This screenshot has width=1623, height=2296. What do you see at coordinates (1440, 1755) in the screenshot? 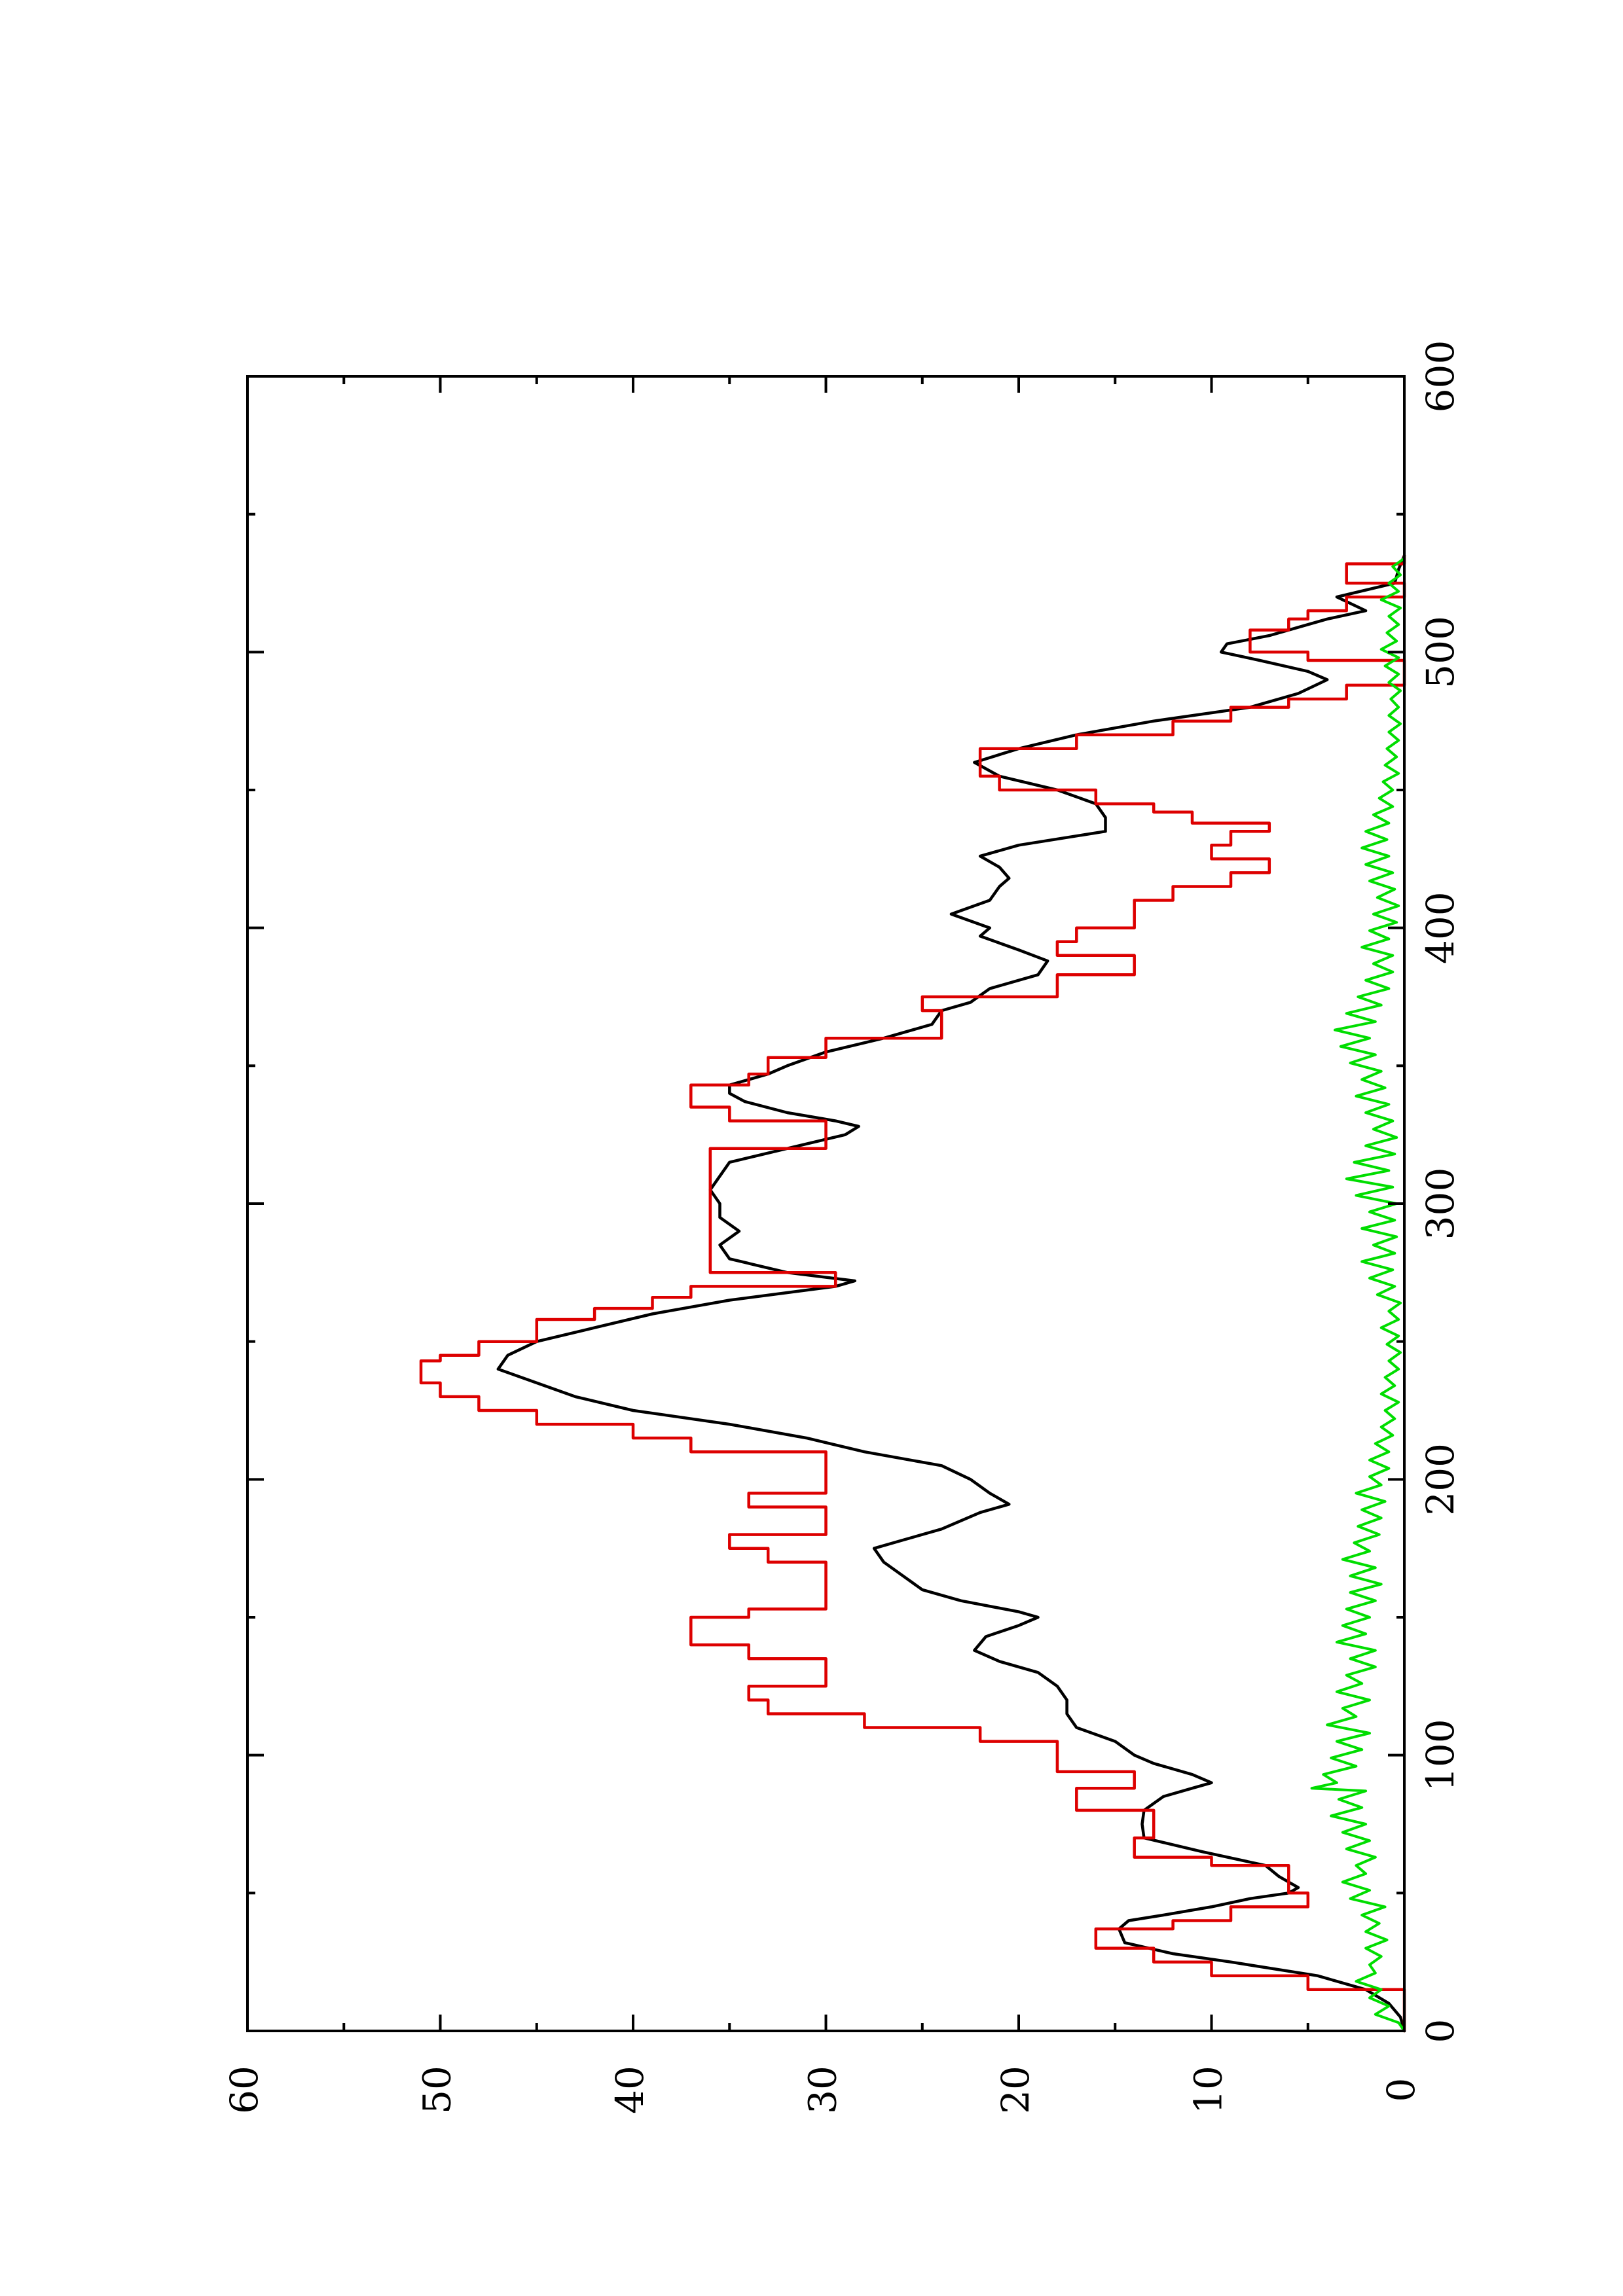
I see `x-tick-label: 100` at bounding box center [1440, 1755].